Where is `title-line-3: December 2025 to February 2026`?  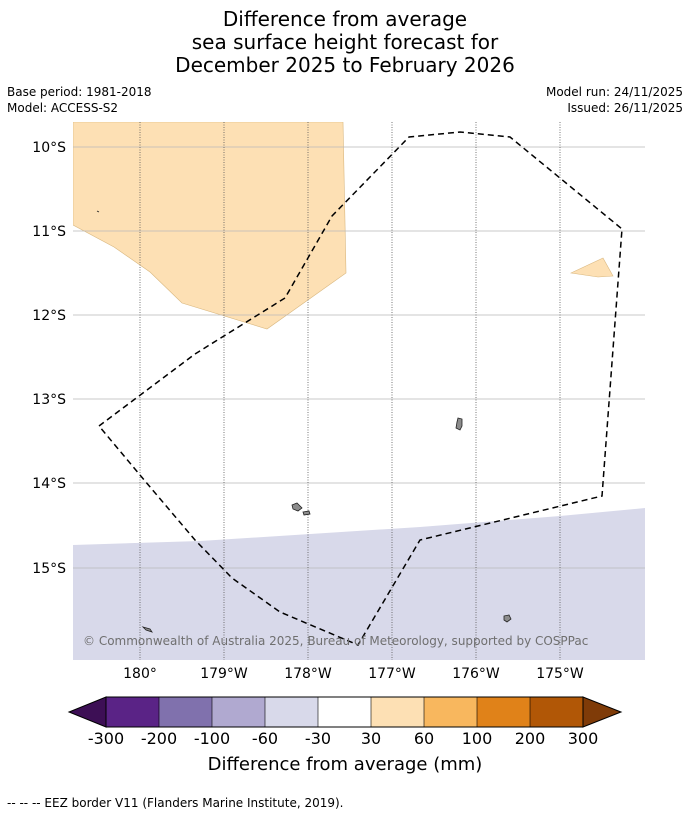
title-line-3: December 2025 to February 2026 is located at coordinates (345, 65).